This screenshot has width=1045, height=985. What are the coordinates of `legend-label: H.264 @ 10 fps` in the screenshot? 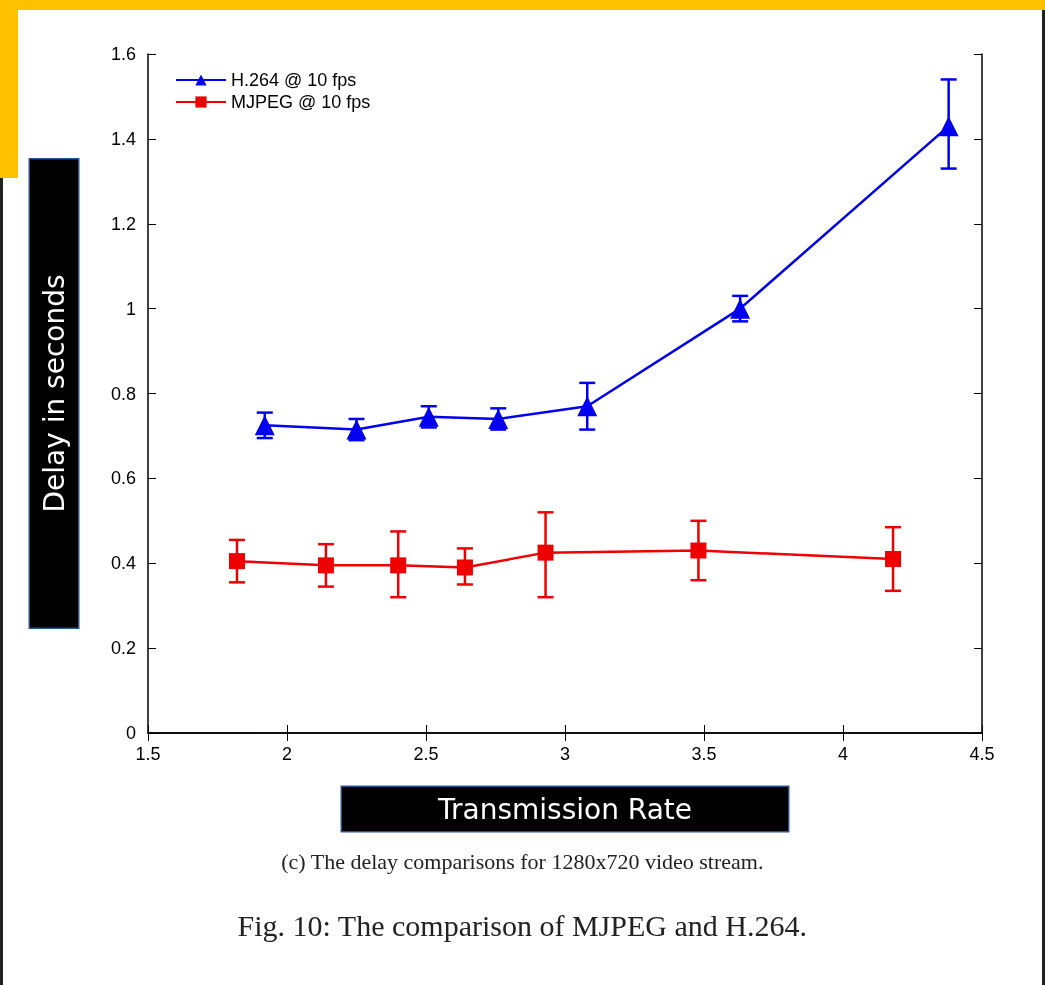 It's located at (294, 80).